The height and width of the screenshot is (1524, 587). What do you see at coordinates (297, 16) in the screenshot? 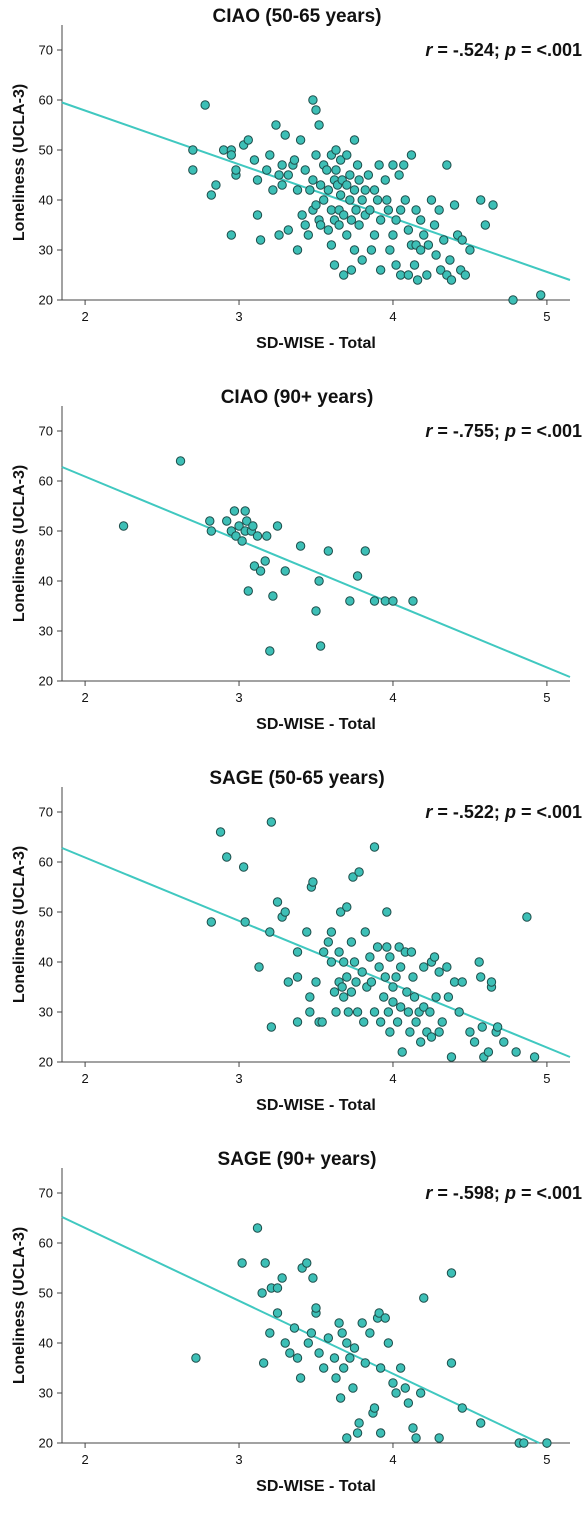
I see `chart-title: CIAO (50-65 years)` at bounding box center [297, 16].